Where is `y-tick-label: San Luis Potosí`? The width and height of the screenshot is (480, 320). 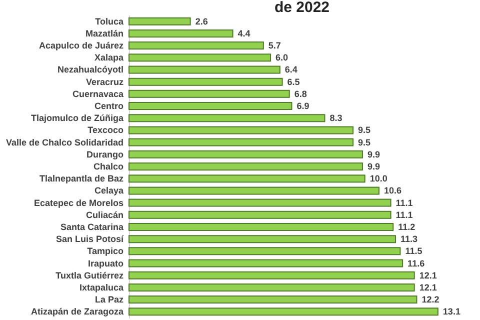 y-tick-label: San Luis Potosí is located at coordinates (90, 239).